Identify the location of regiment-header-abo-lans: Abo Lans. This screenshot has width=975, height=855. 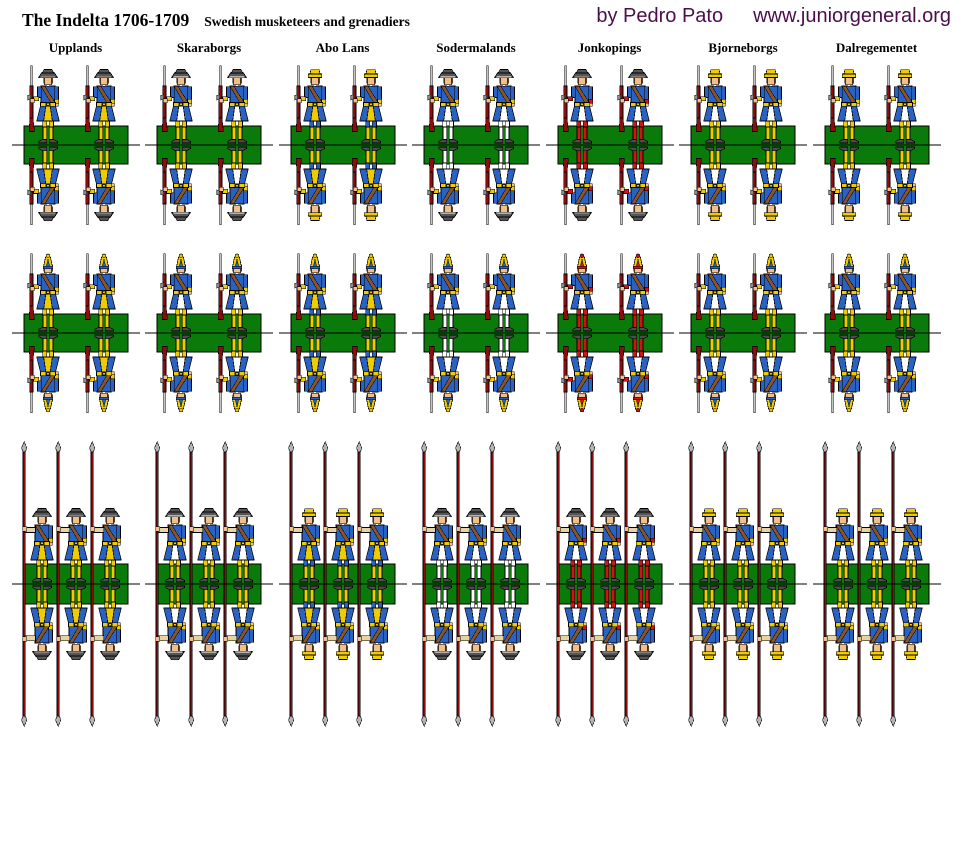
(342, 47).